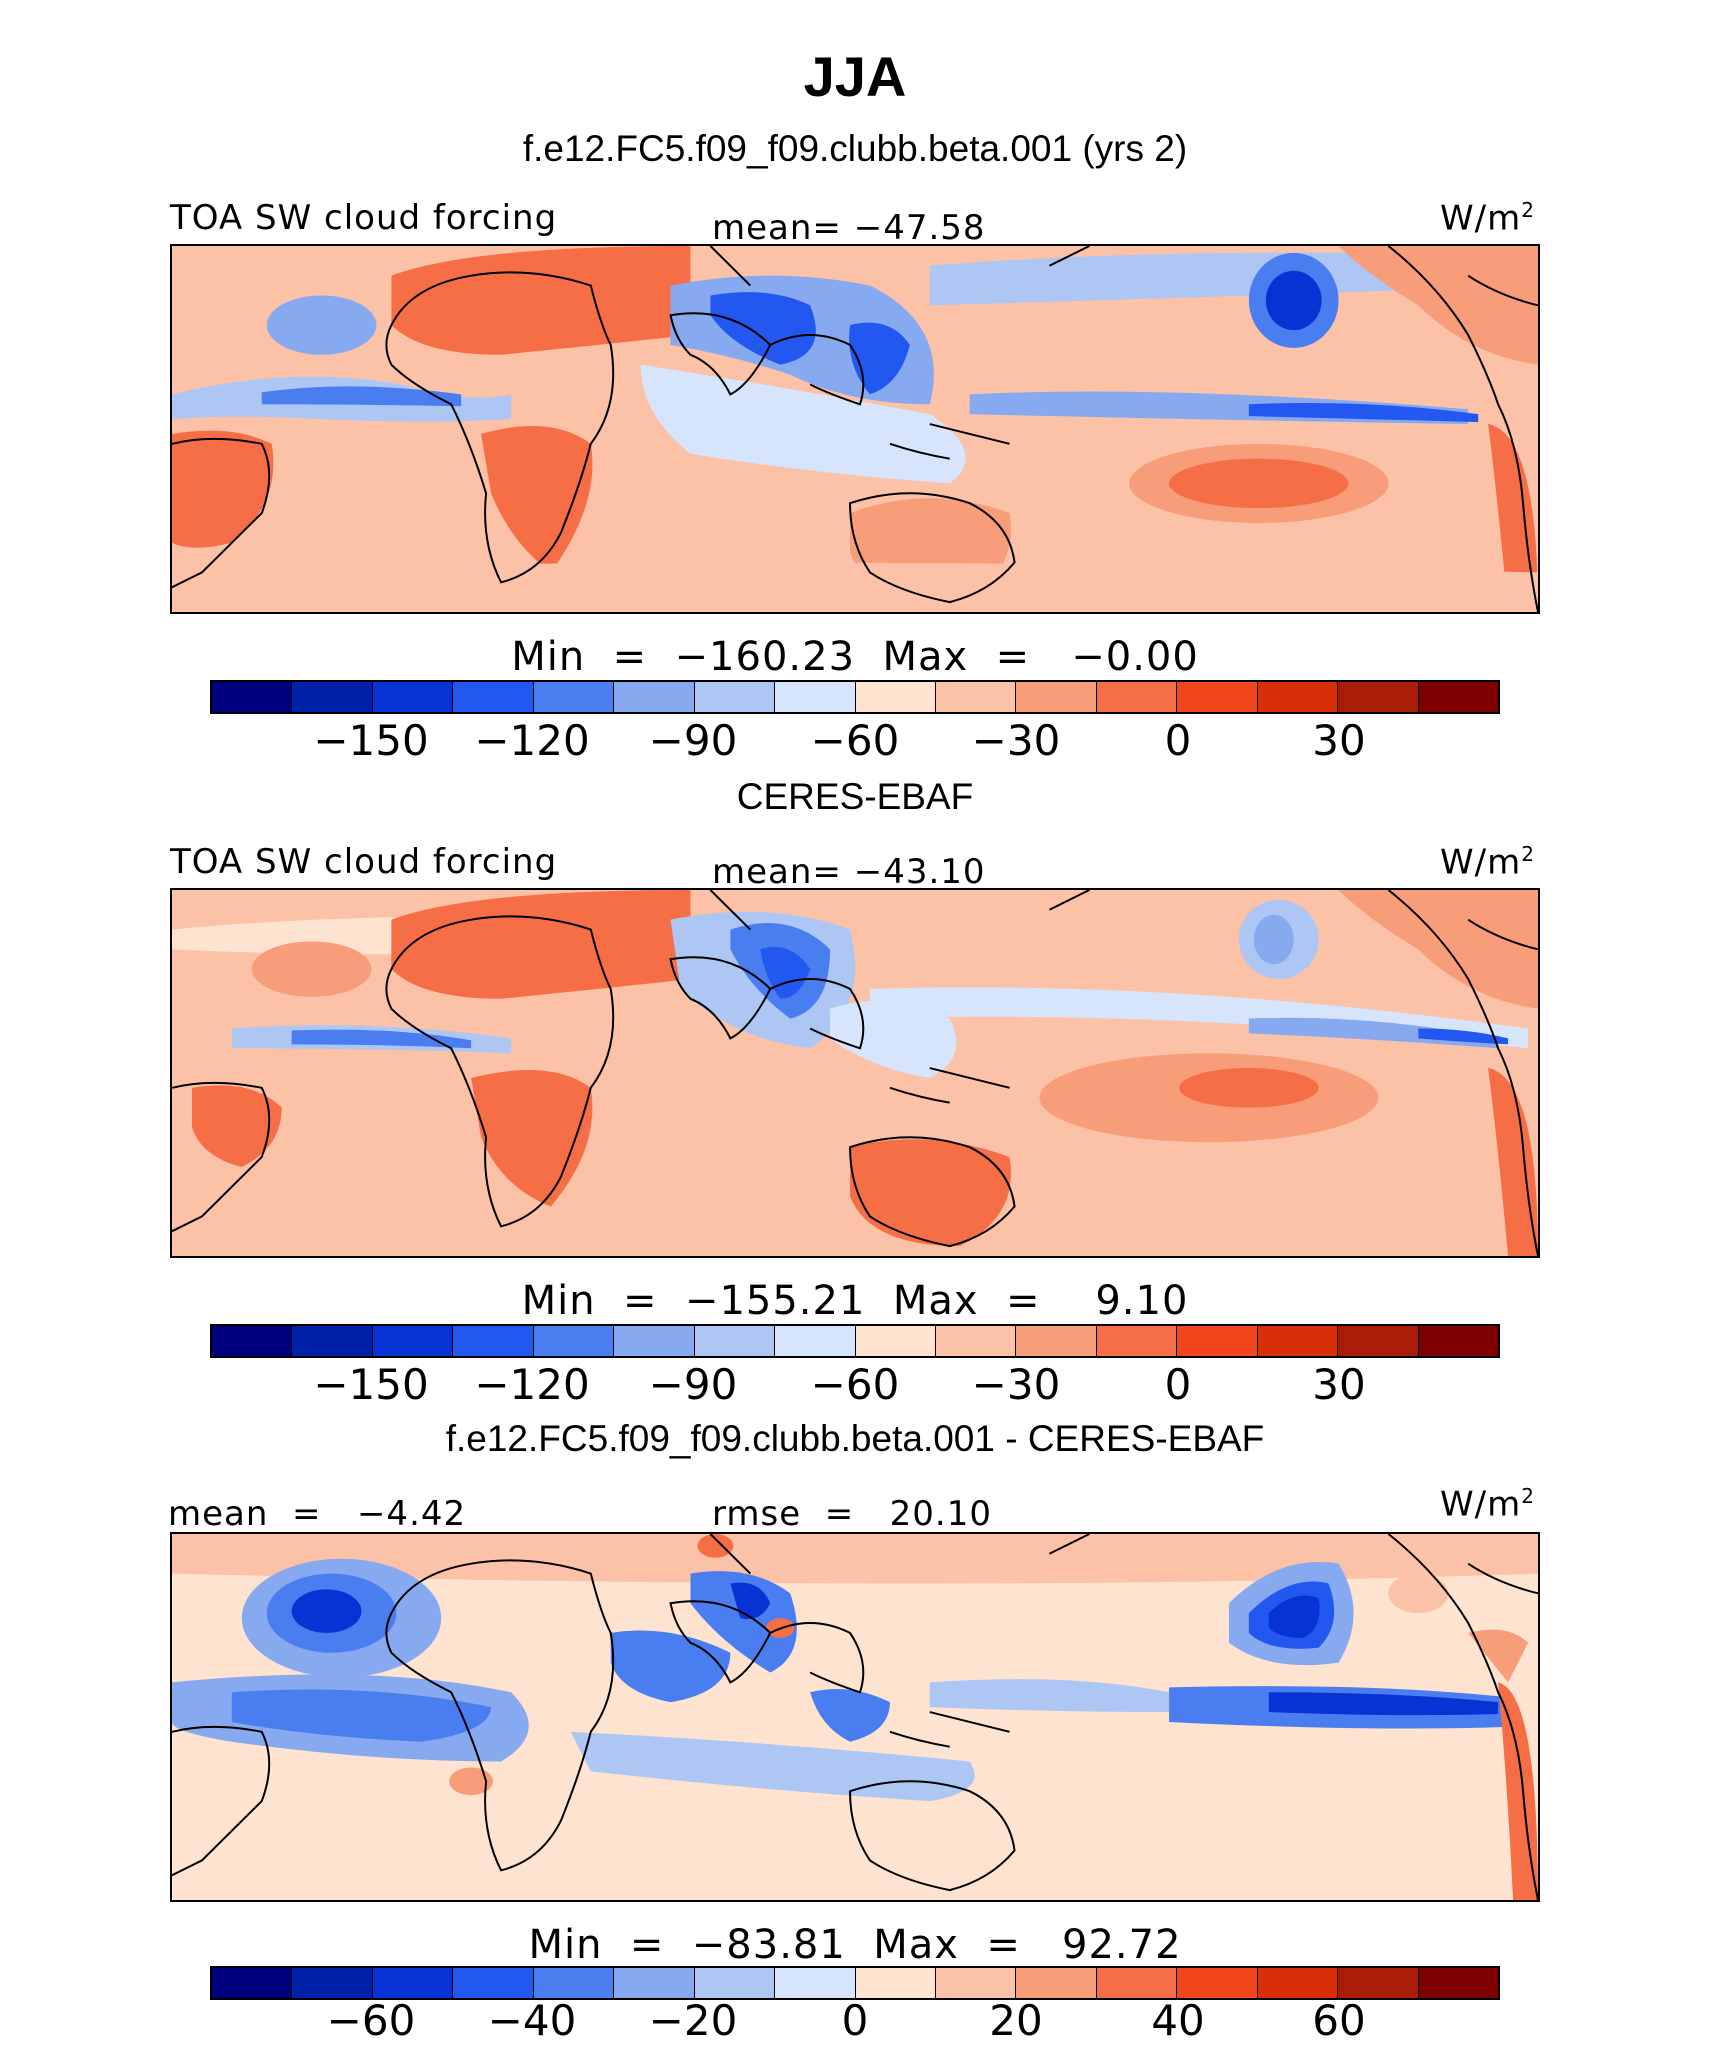  Describe the element at coordinates (855, 1073) in the screenshot. I see `panel2-map` at that location.